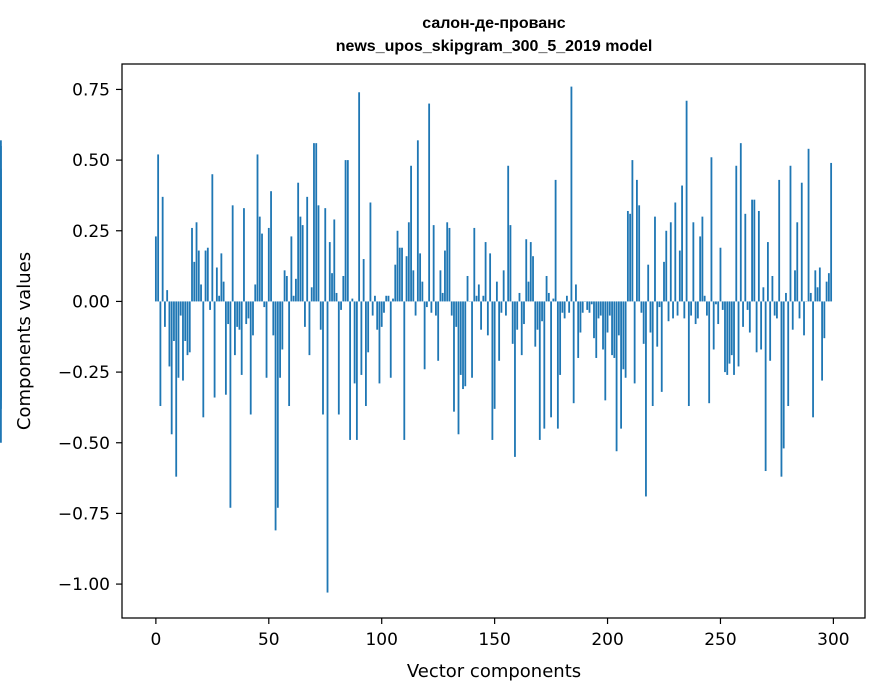 This screenshot has height=696, width=880. I want to click on y-tick-label: −0.25, so click(84, 373).